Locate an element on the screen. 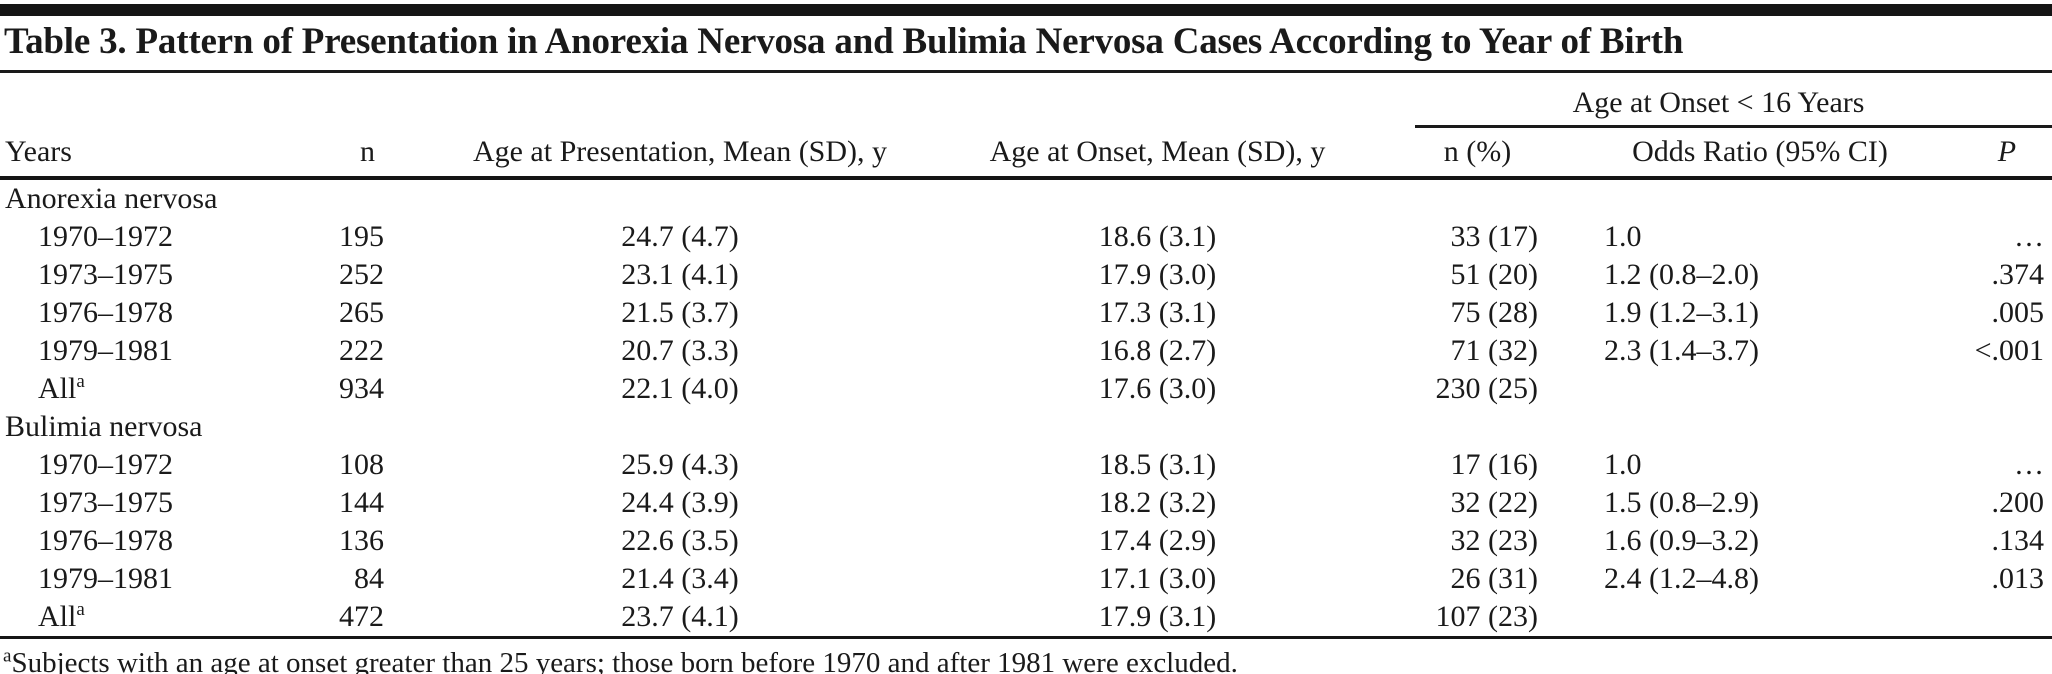 This screenshot has width=2052, height=674. cell-age-presentation: 23.1 (4.1) is located at coordinates (680, 274).